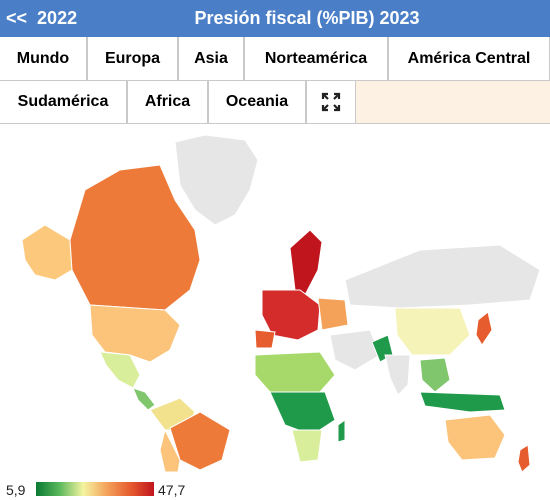 This screenshot has height=500, width=550. I want to click on back-button: << 2022, so click(41, 18).